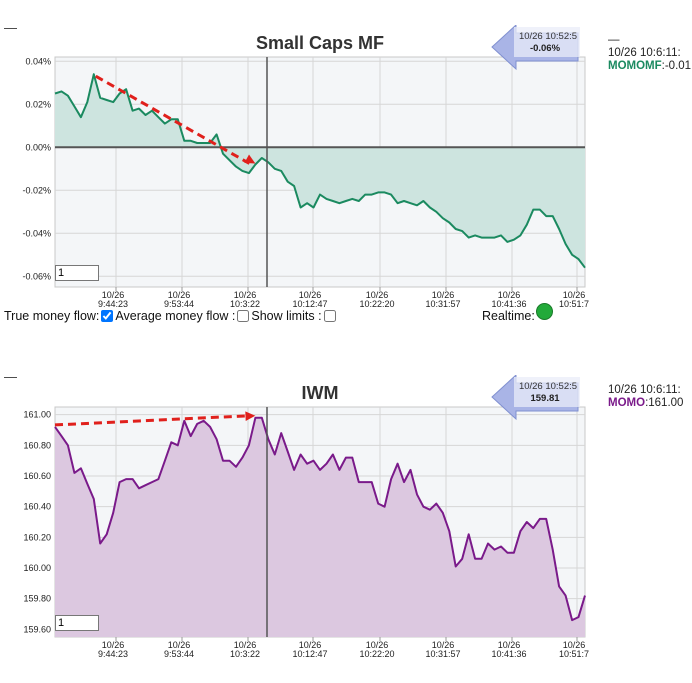 The image size is (692, 683). I want to click on mf-xtick-time-1: 9:53:44, so click(179, 304).